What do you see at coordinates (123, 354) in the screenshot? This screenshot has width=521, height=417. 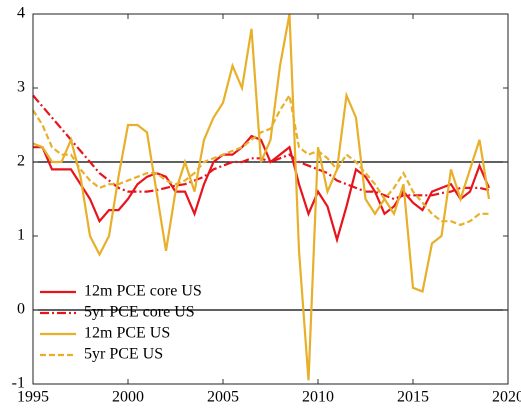 I see `legend-label: 5yr PCE US` at bounding box center [123, 354].